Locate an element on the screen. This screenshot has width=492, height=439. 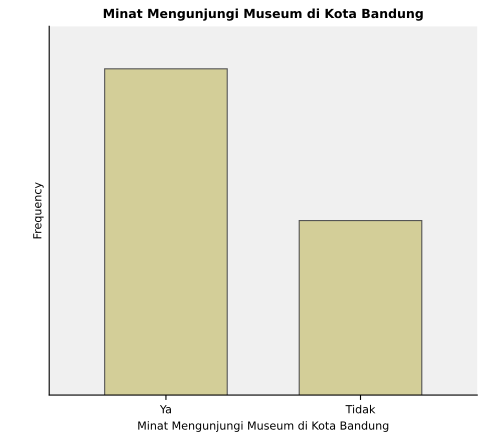
y-axis-title: Frequency is located at coordinates (38, 210).